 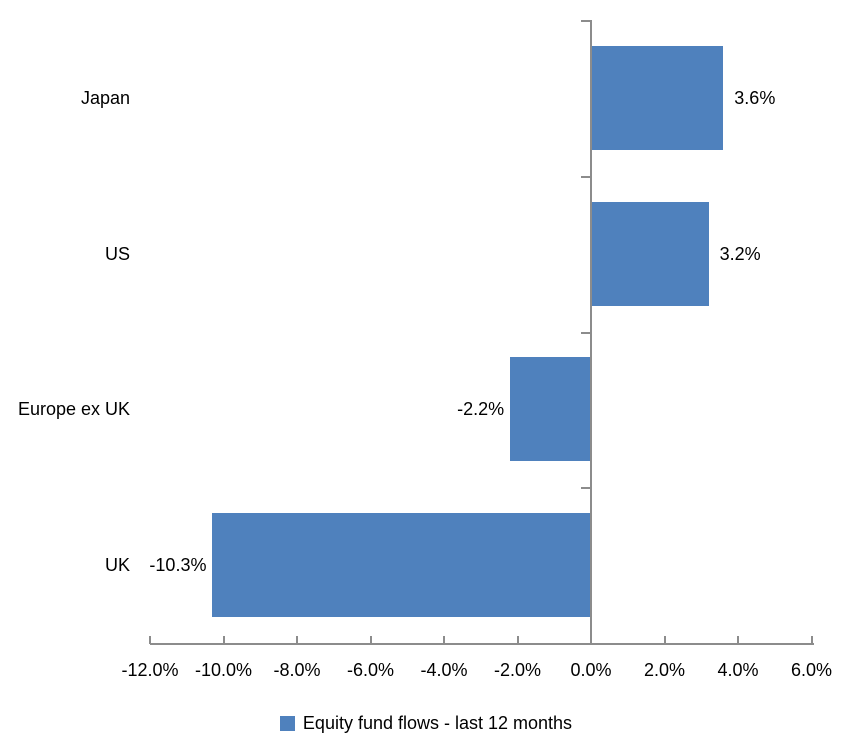 I want to click on category-label: Europe ex UK, so click(x=73, y=409).